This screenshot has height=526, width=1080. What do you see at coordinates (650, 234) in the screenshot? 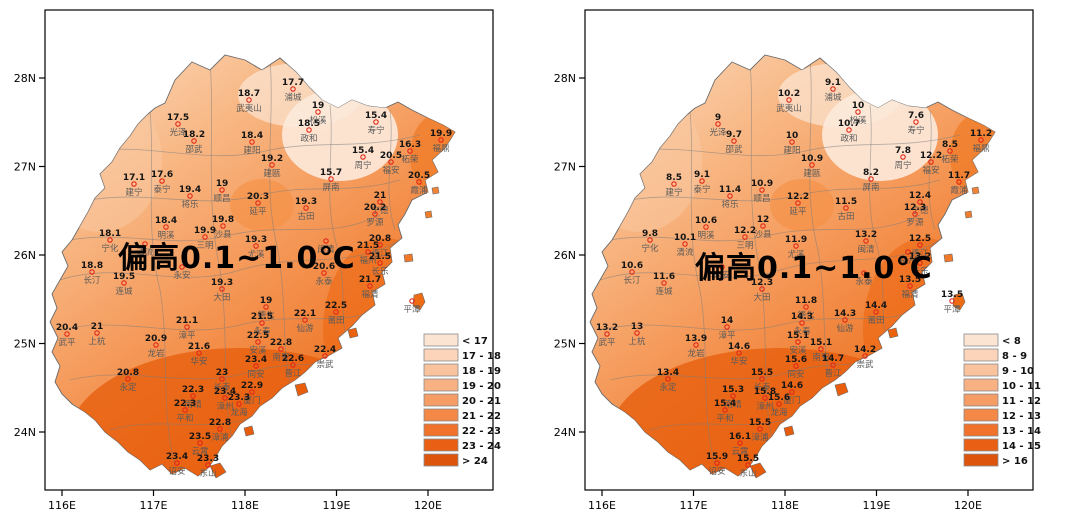
I see `station-value: 9.8` at bounding box center [650, 234].